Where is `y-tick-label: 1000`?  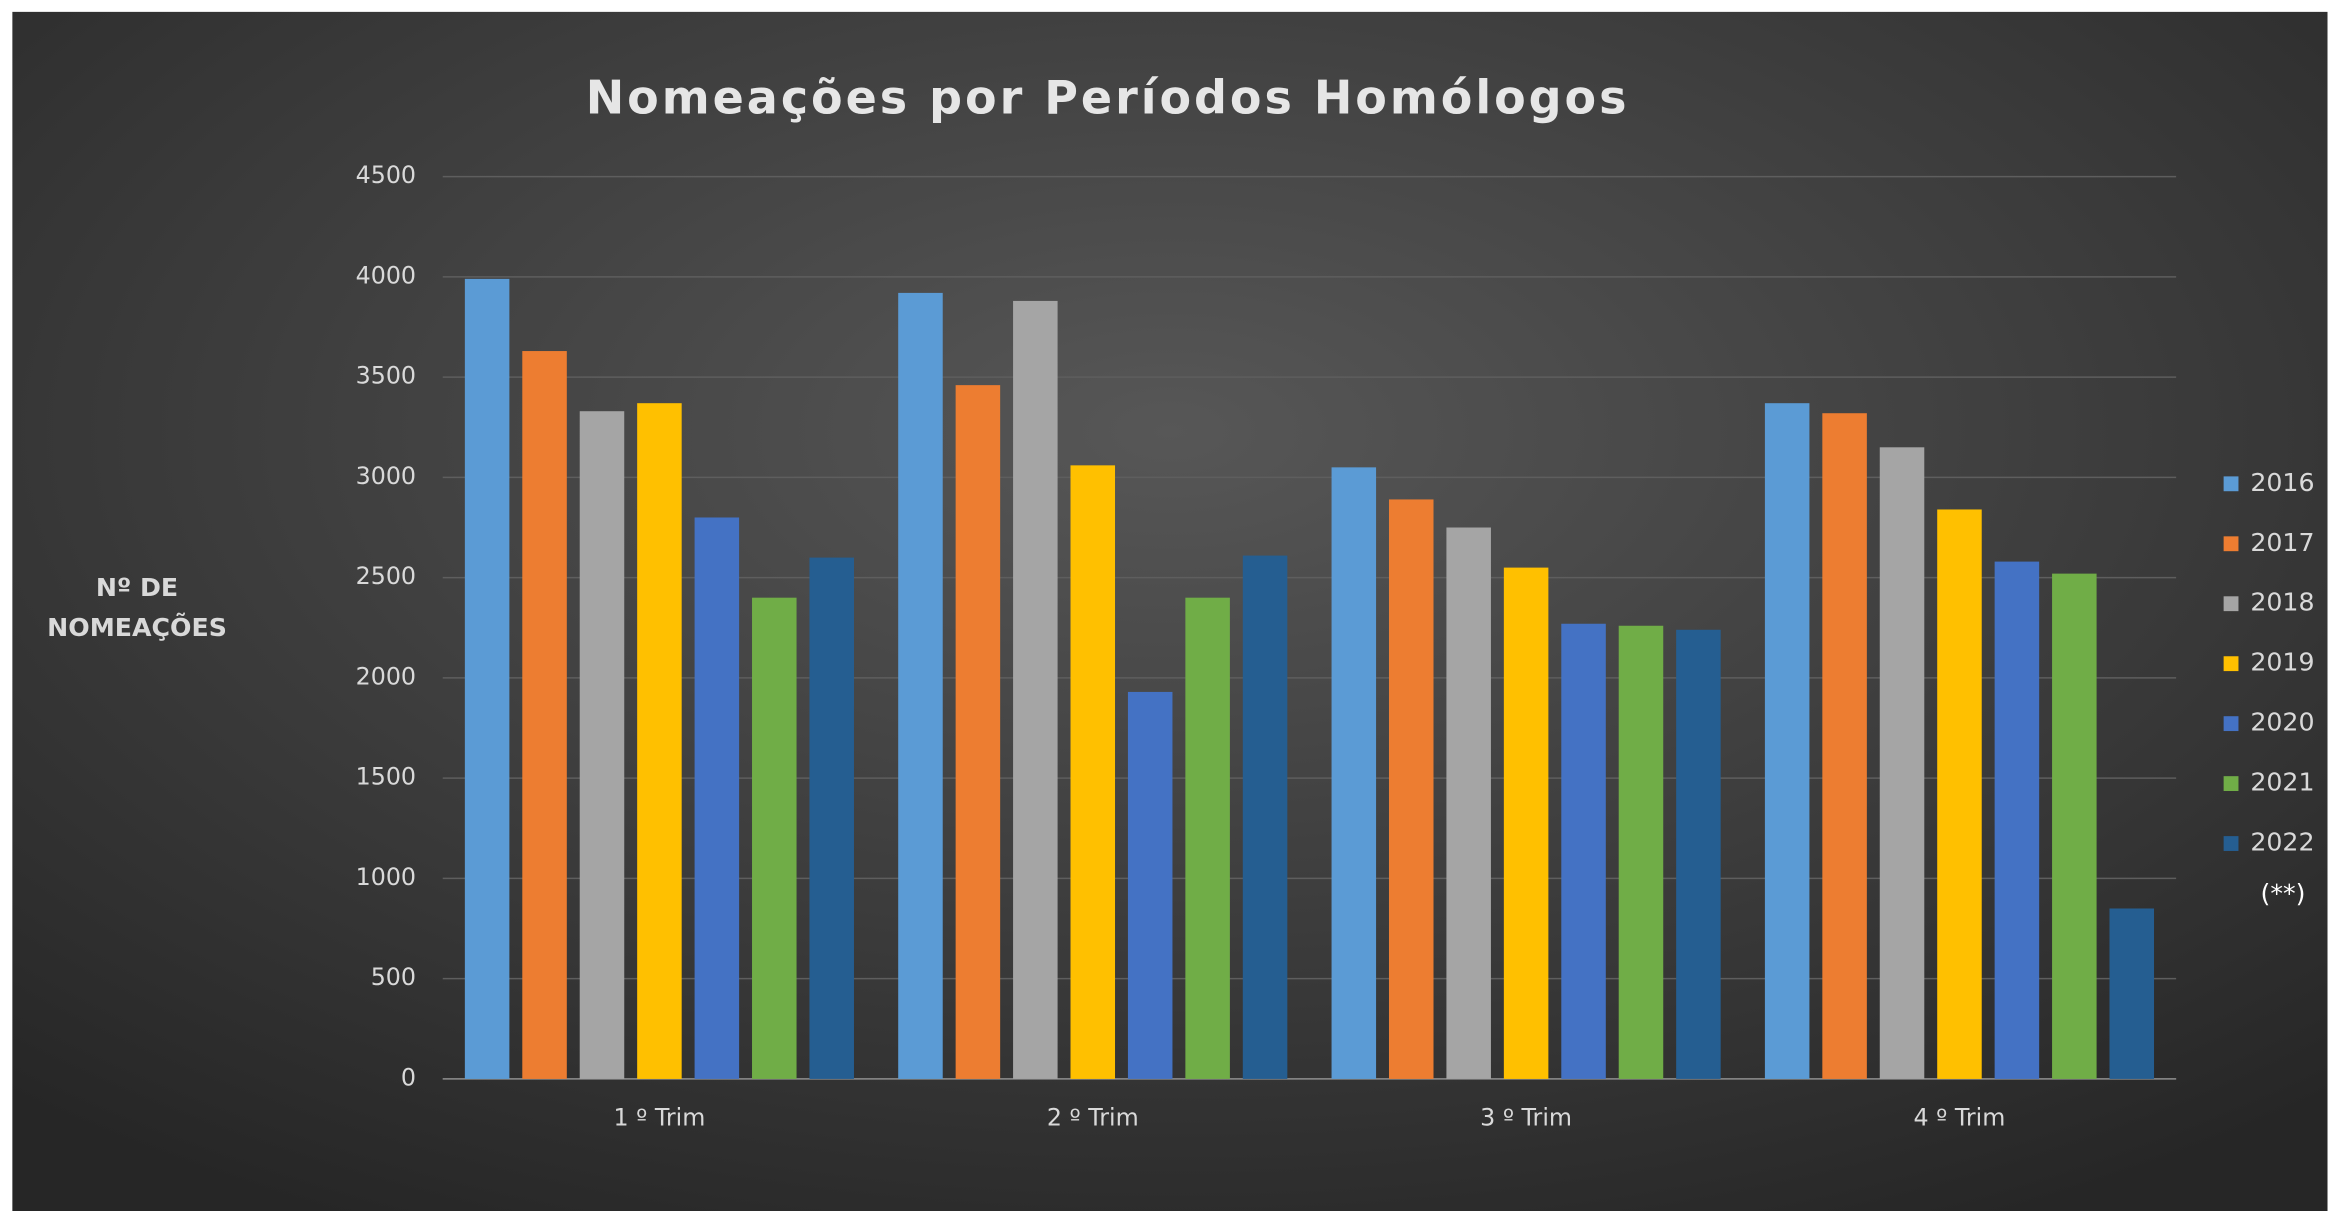 y-tick-label: 1000 is located at coordinates (386, 877).